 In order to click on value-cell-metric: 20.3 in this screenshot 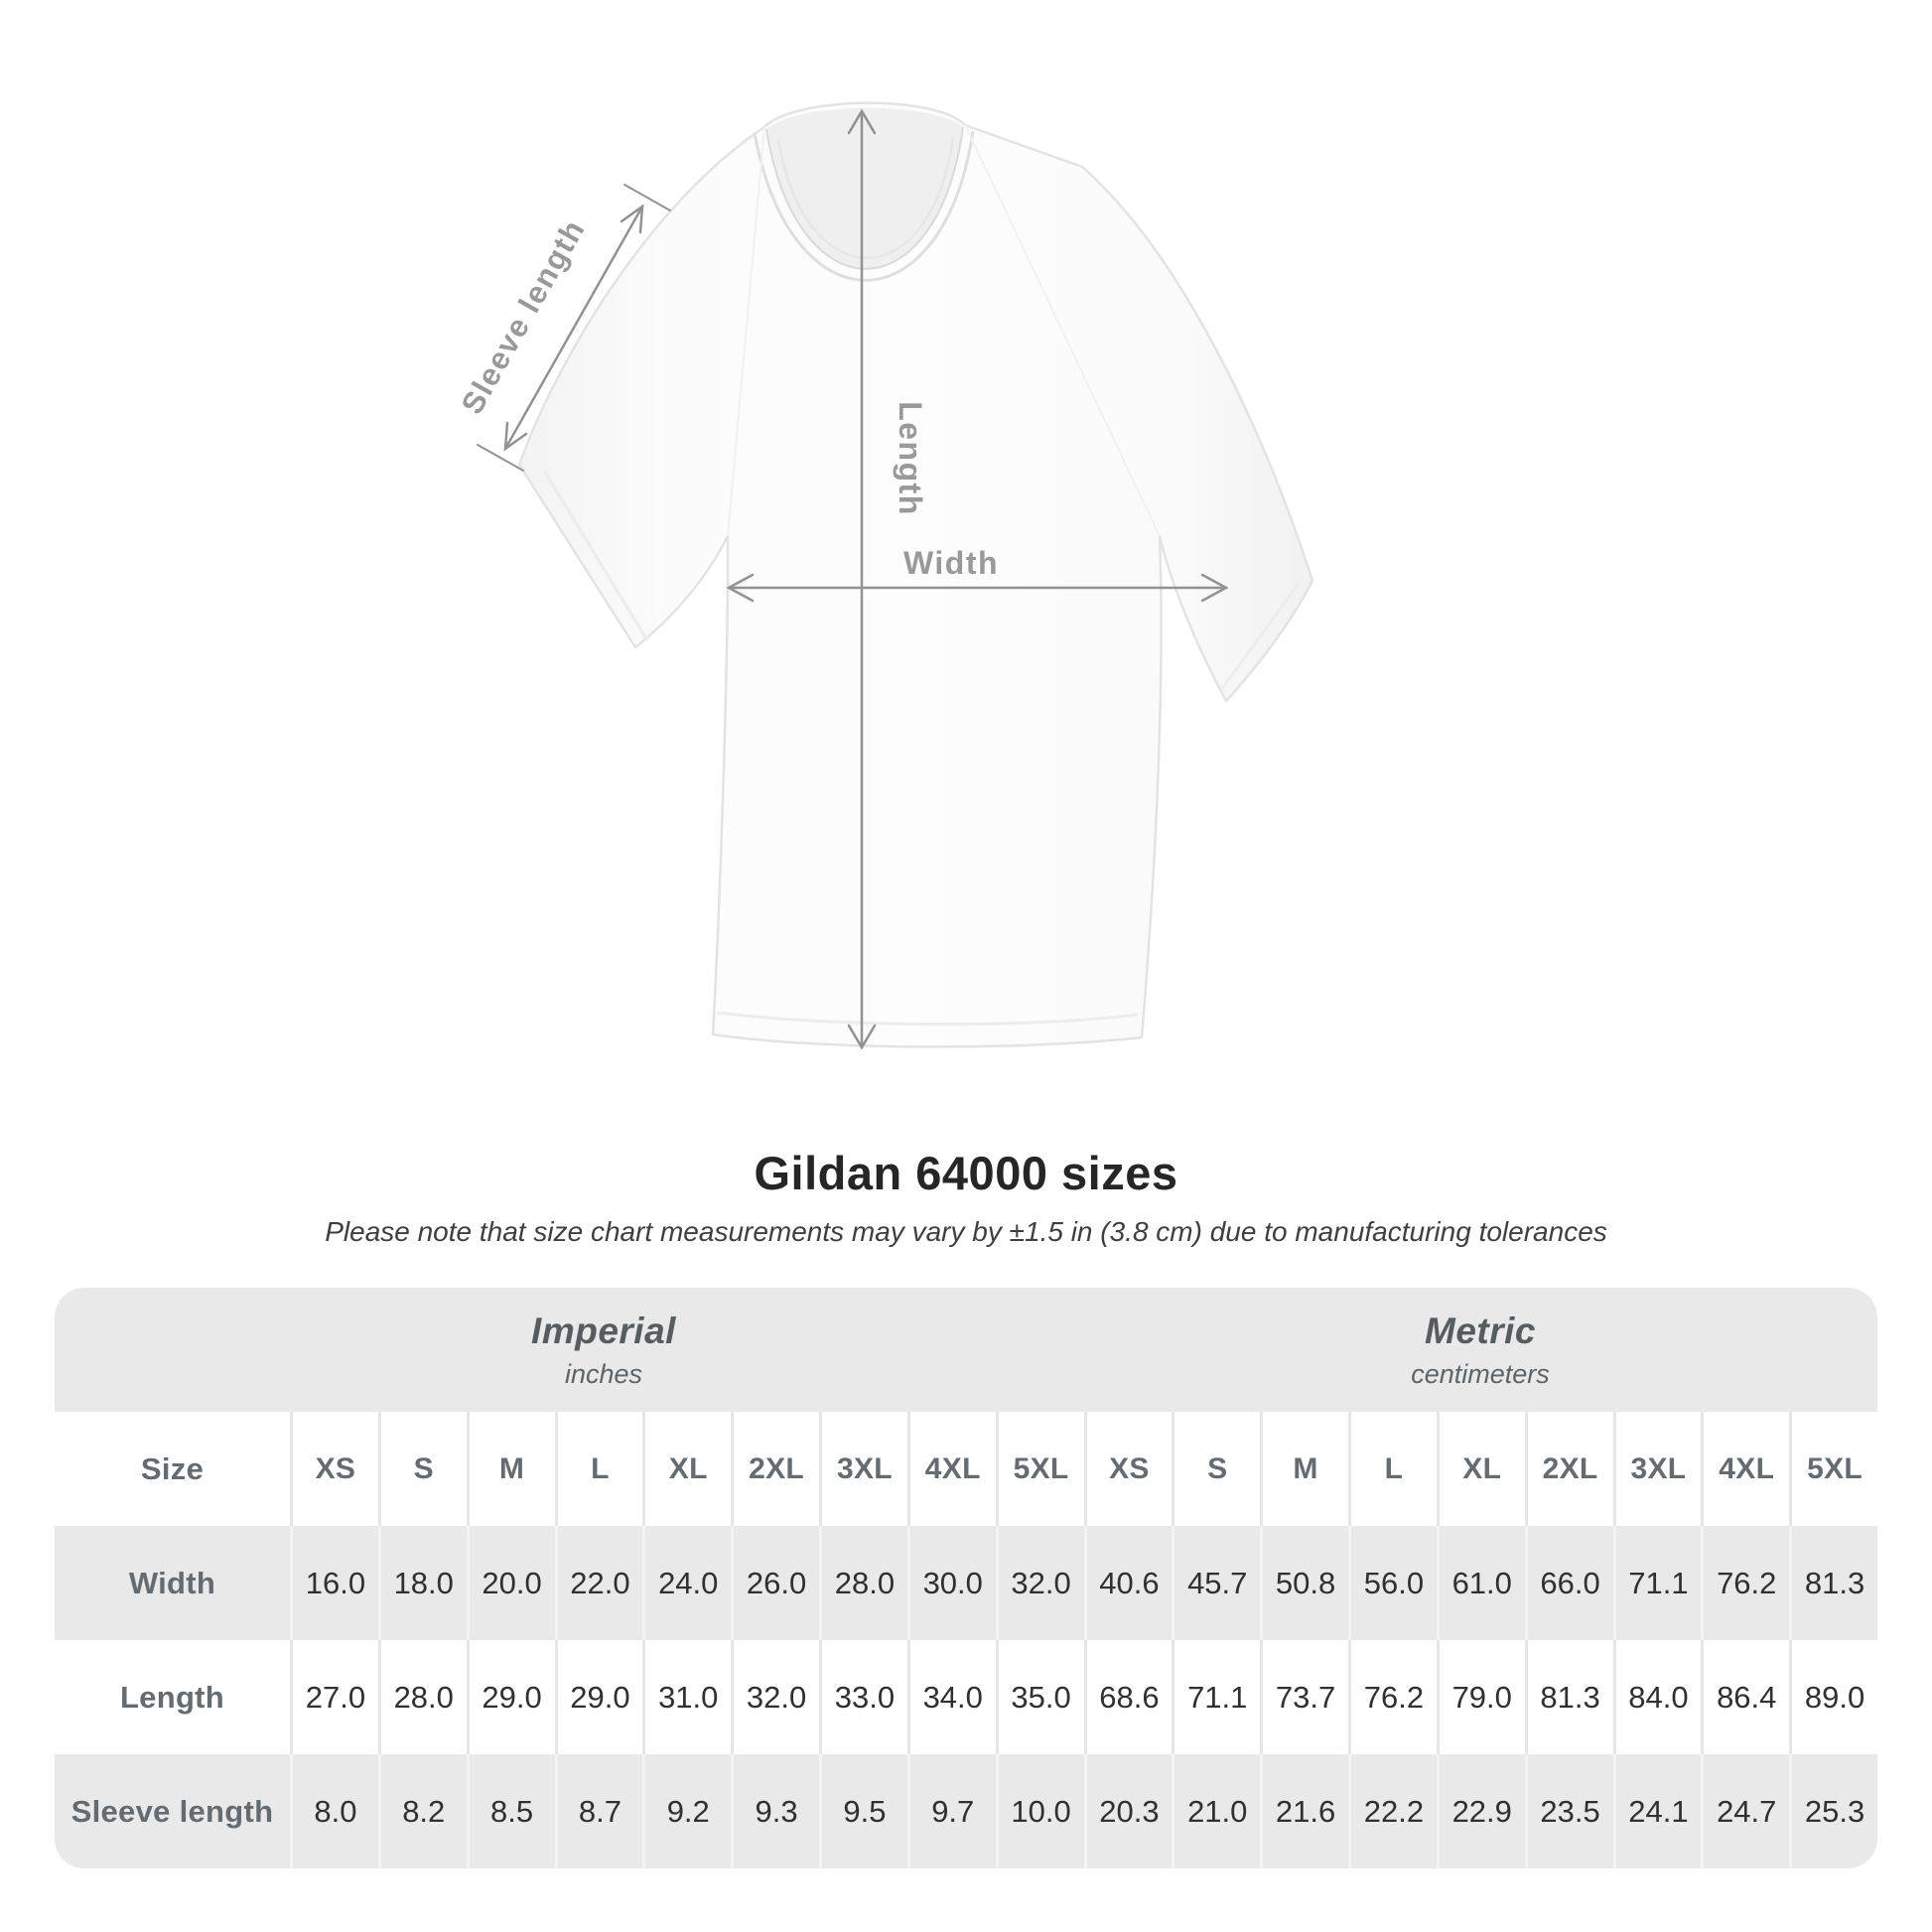, I will do `click(1128, 1811)`.